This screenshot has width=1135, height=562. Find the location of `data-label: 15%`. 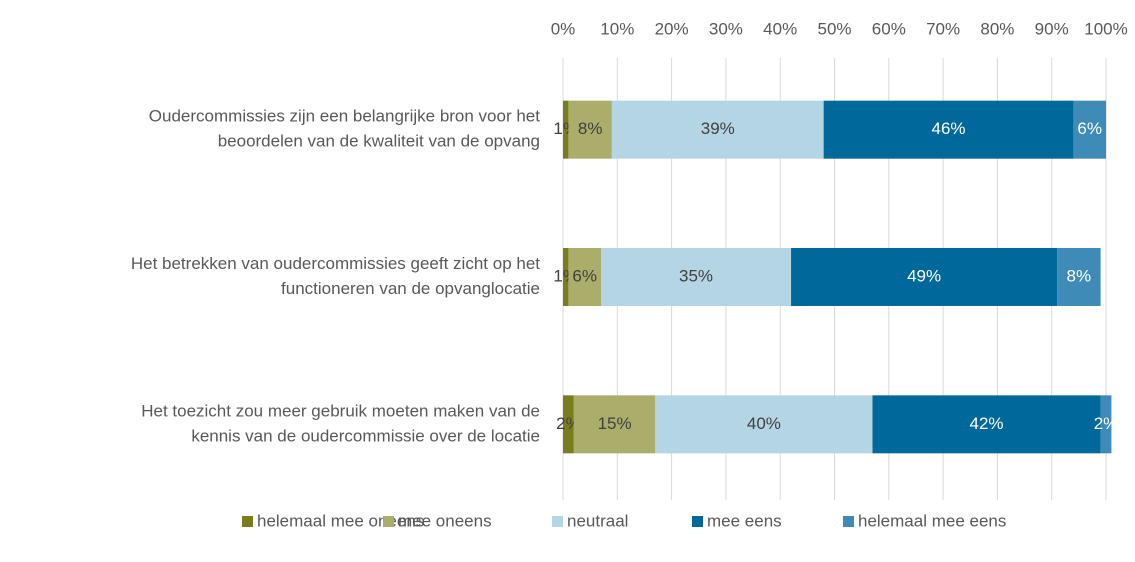

data-label: 15% is located at coordinates (615, 423).